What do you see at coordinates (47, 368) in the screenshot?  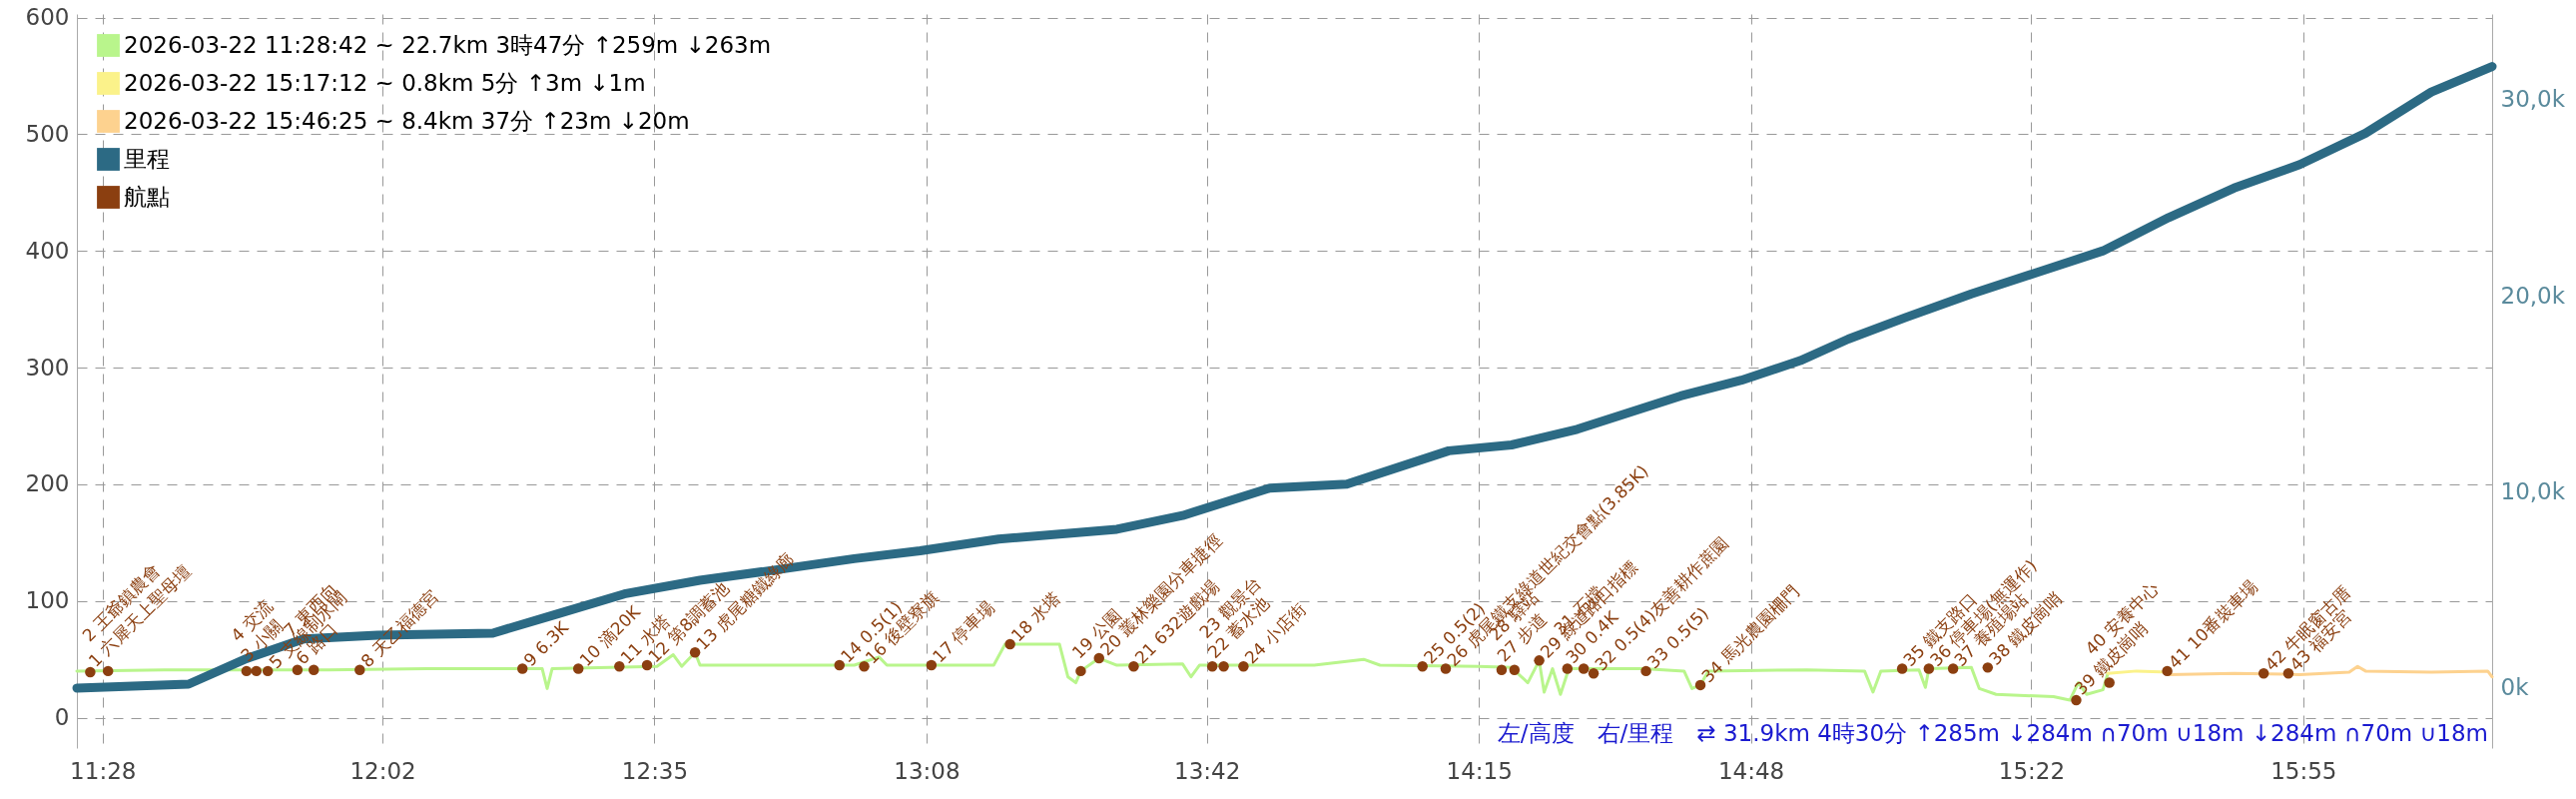 I see `y-tick-label: 300` at bounding box center [47, 368].